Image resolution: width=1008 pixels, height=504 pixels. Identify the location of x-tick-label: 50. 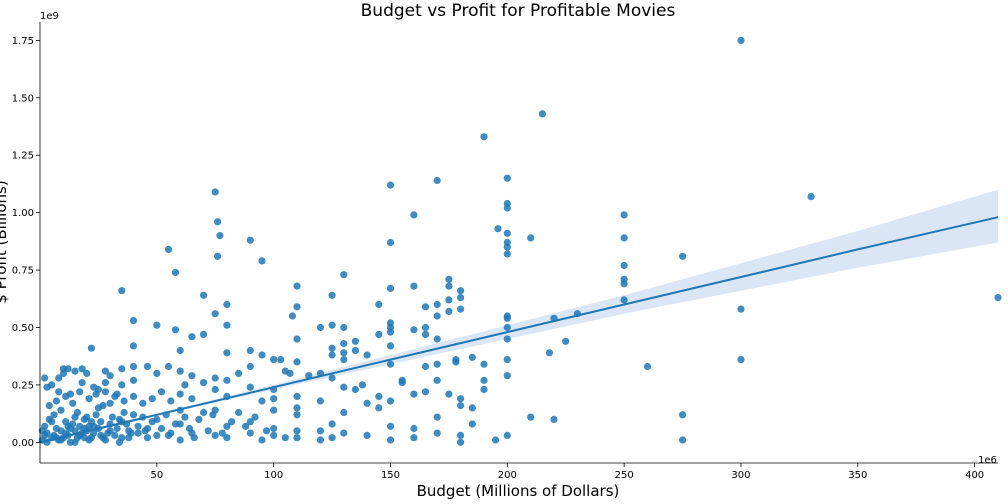
(156, 475).